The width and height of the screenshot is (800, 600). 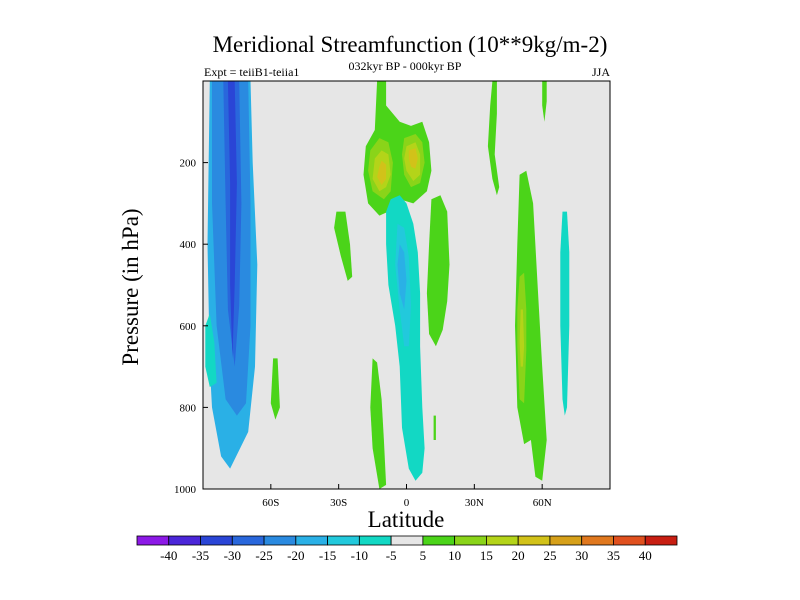 What do you see at coordinates (232, 555) in the screenshot?
I see `colorbar-label: -30` at bounding box center [232, 555].